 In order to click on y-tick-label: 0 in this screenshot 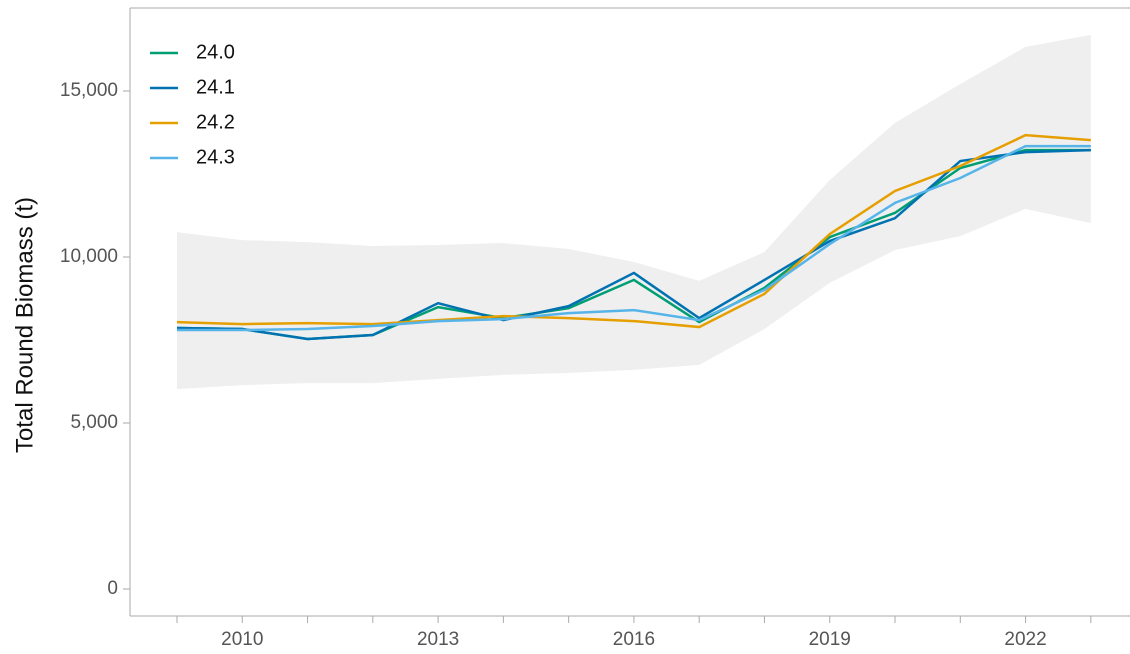, I will do `click(112, 588)`.